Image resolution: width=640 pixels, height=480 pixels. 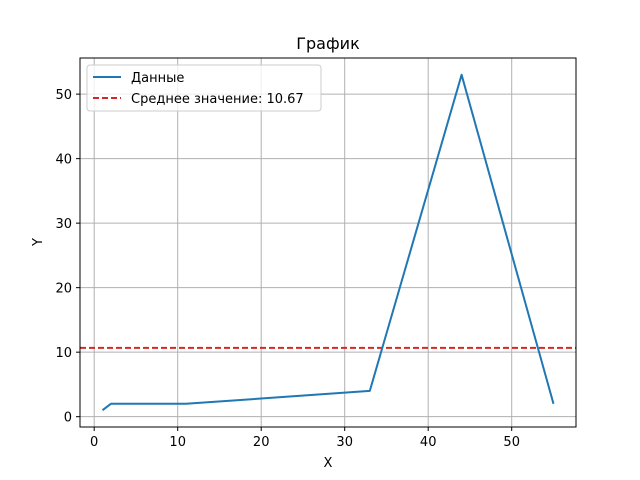 I want to click on legend-label-data: Данные, so click(x=157, y=78).